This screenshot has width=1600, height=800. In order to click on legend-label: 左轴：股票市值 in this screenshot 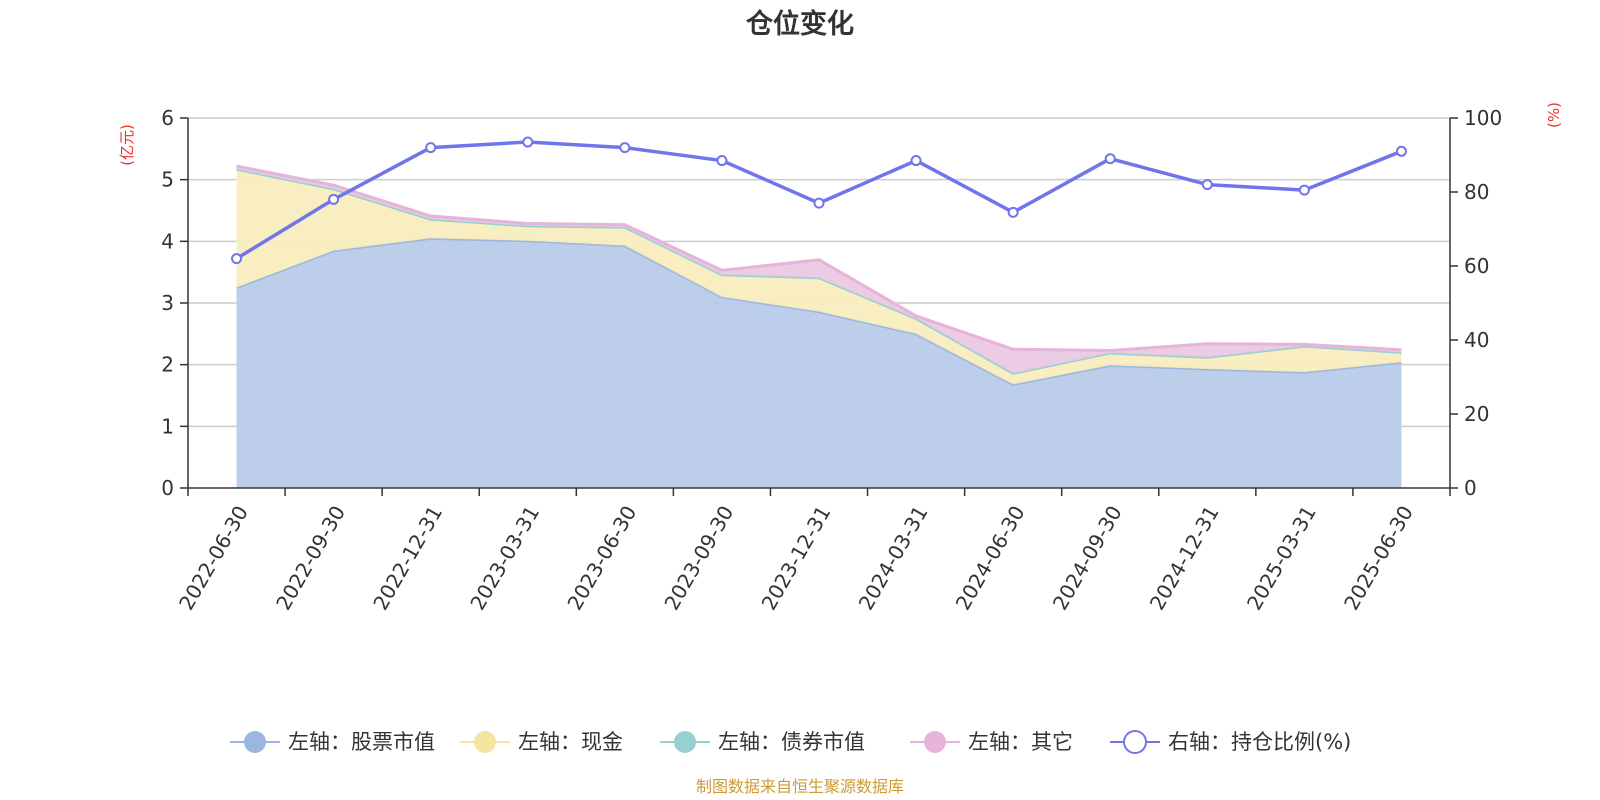, I will do `click(361, 742)`.